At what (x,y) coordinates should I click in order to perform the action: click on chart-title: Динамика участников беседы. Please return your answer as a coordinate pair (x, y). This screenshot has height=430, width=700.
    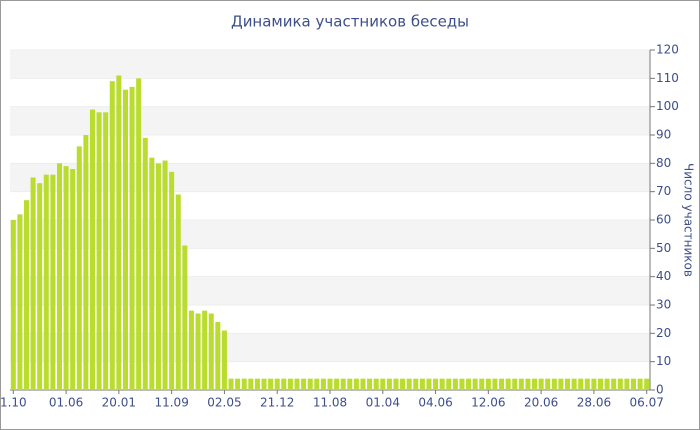
    Looking at the image, I should click on (350, 22).